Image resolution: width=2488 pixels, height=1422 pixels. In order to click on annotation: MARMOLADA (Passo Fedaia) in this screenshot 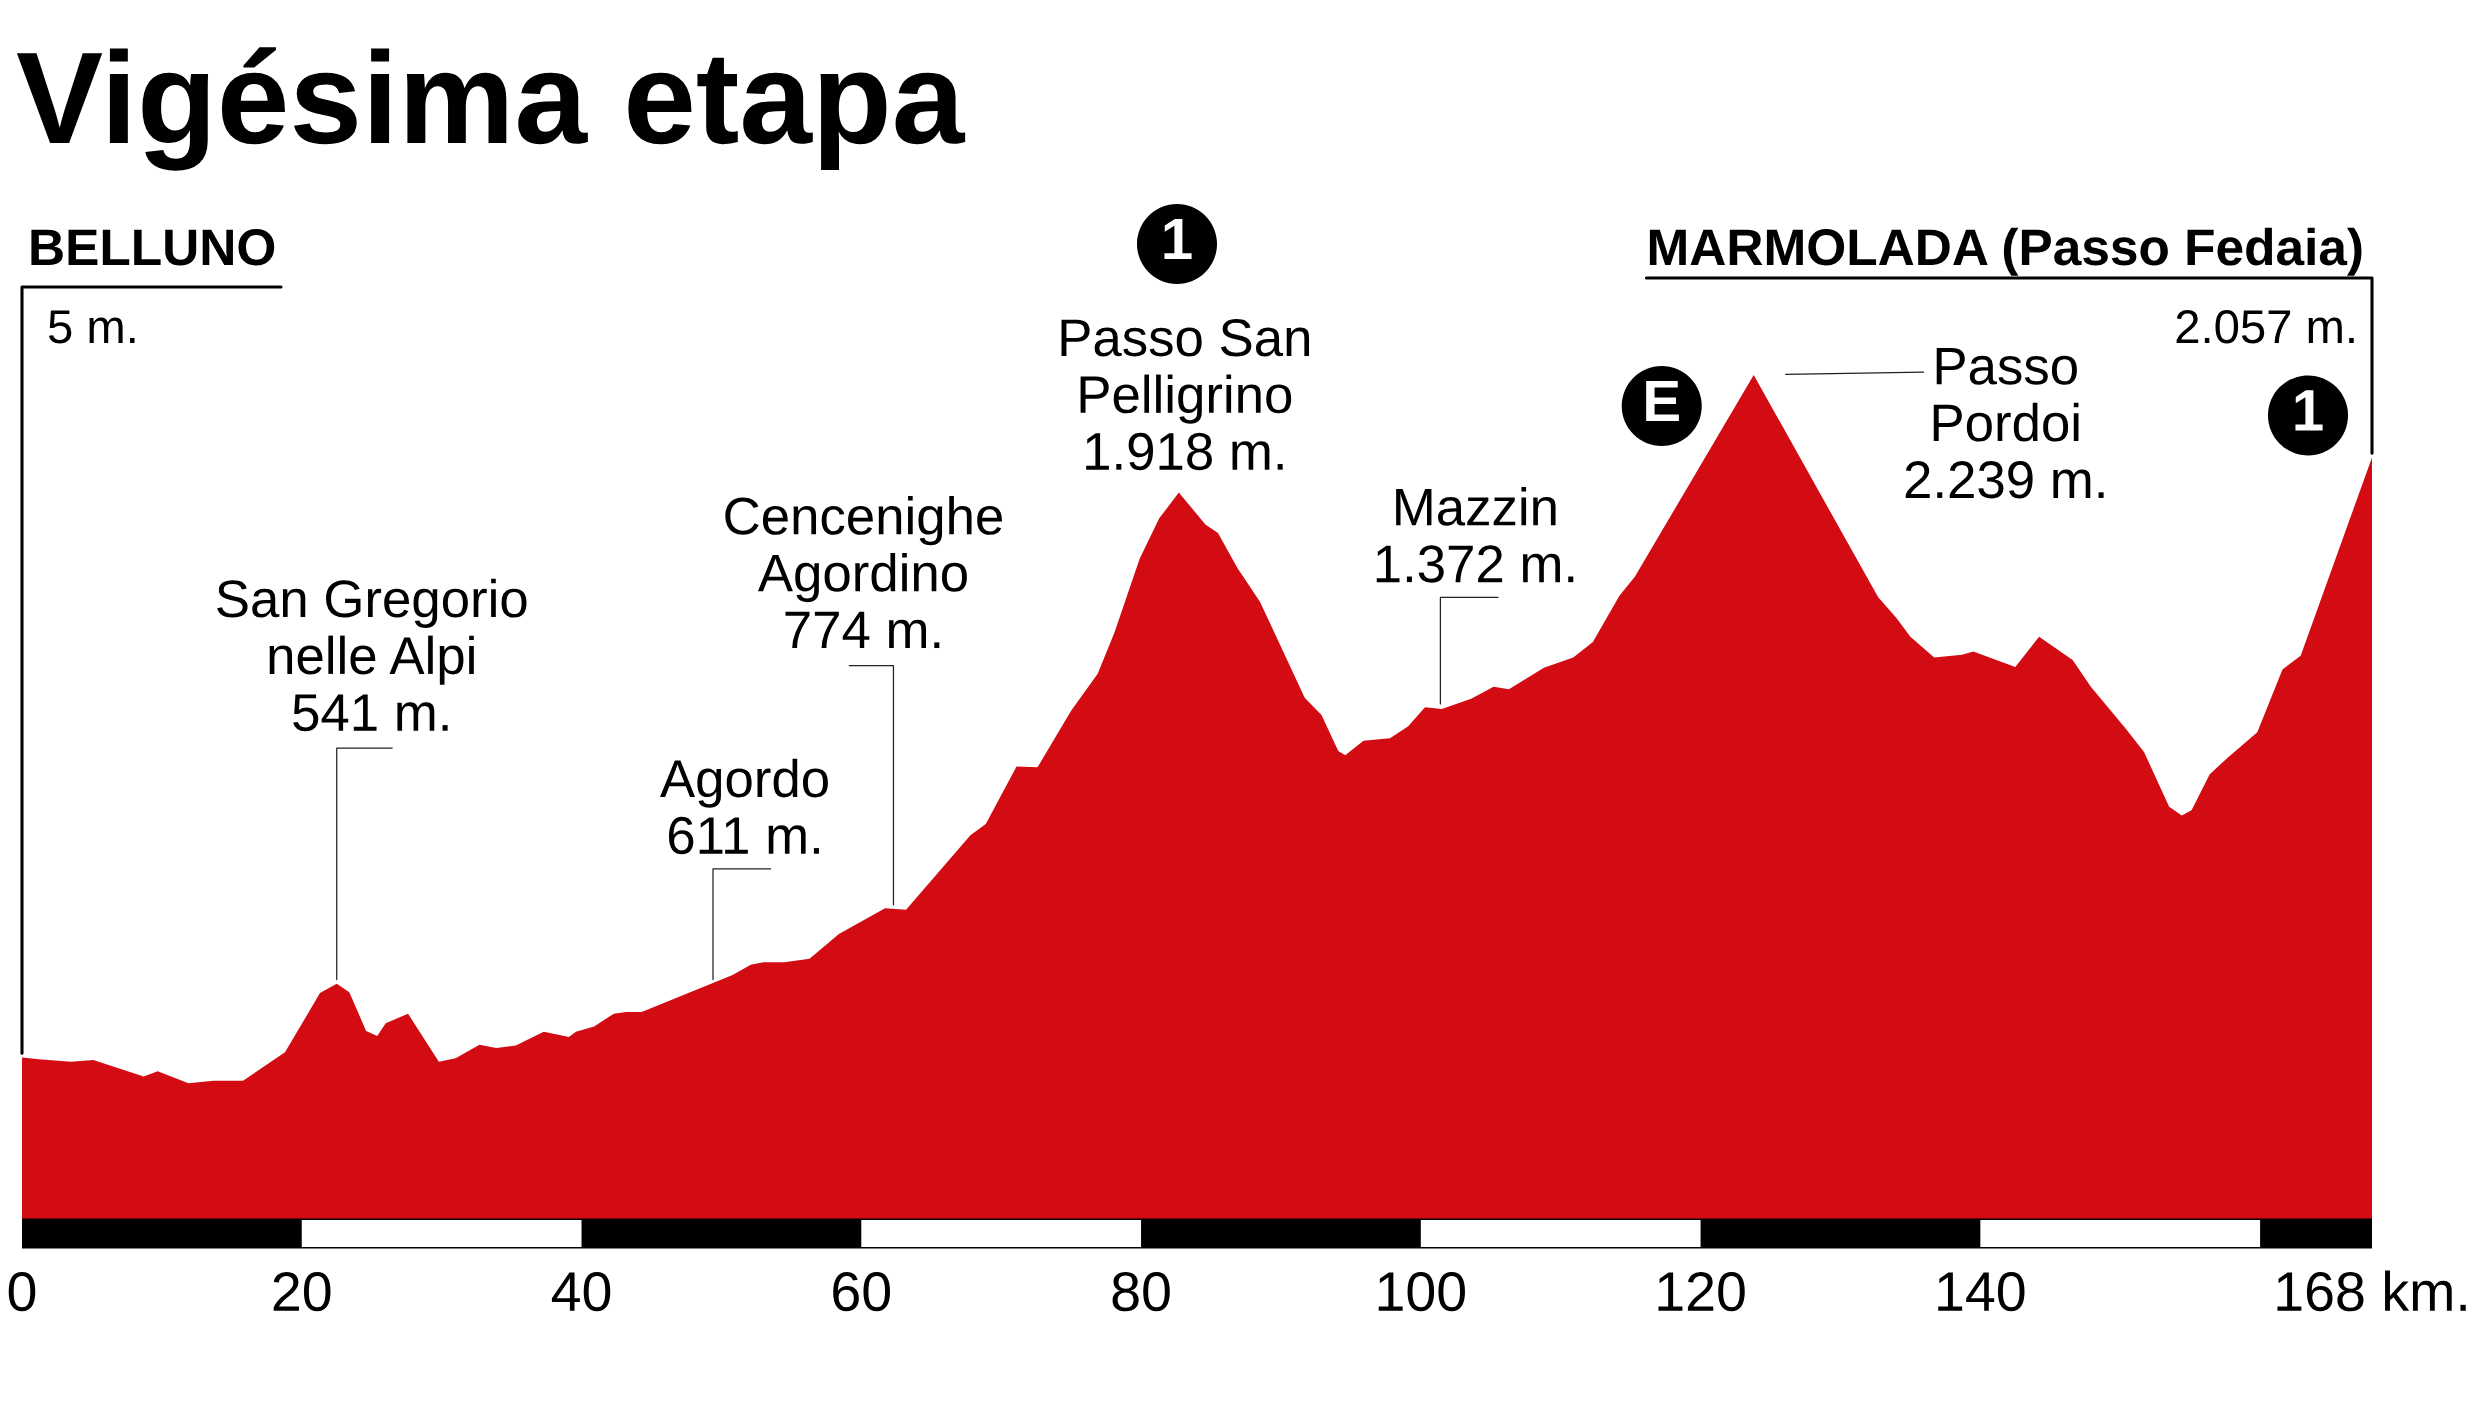, I will do `click(2005, 251)`.